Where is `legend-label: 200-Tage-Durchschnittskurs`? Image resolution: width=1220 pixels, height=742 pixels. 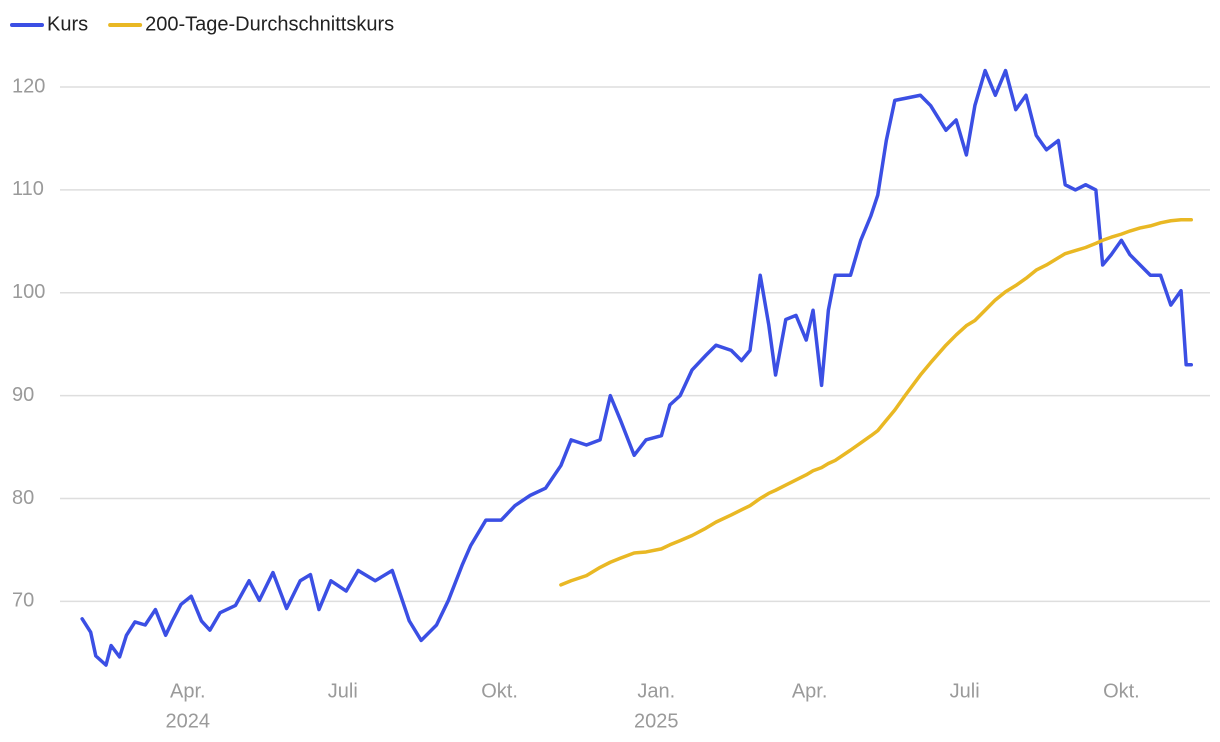 legend-label: 200-Tage-Durchschnittskurs is located at coordinates (269, 24).